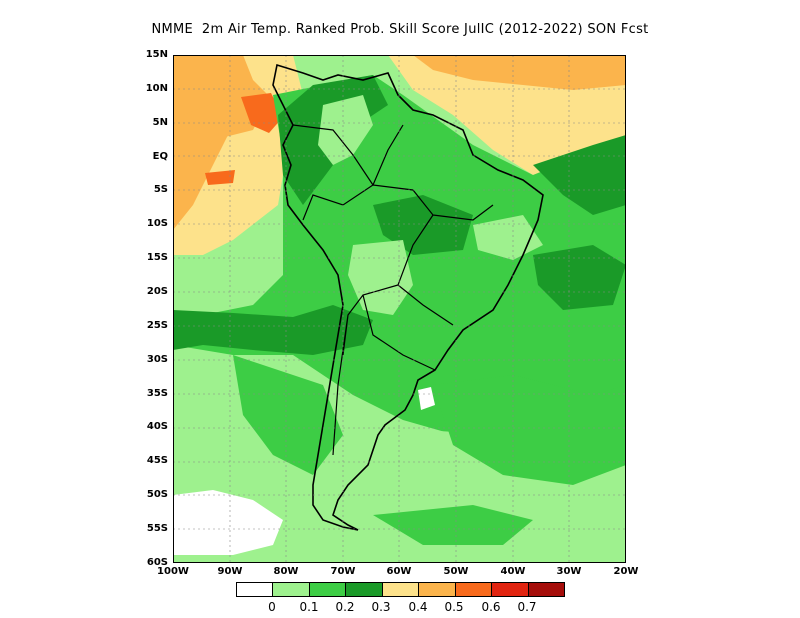 The image size is (800, 618). Describe the element at coordinates (156, 54) in the screenshot. I see `y-label: 15N` at that location.